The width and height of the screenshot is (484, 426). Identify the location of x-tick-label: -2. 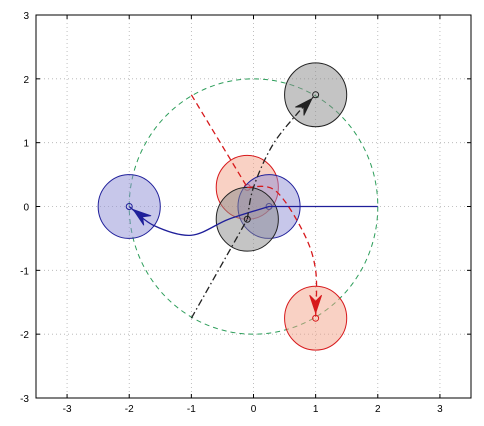
(129, 409).